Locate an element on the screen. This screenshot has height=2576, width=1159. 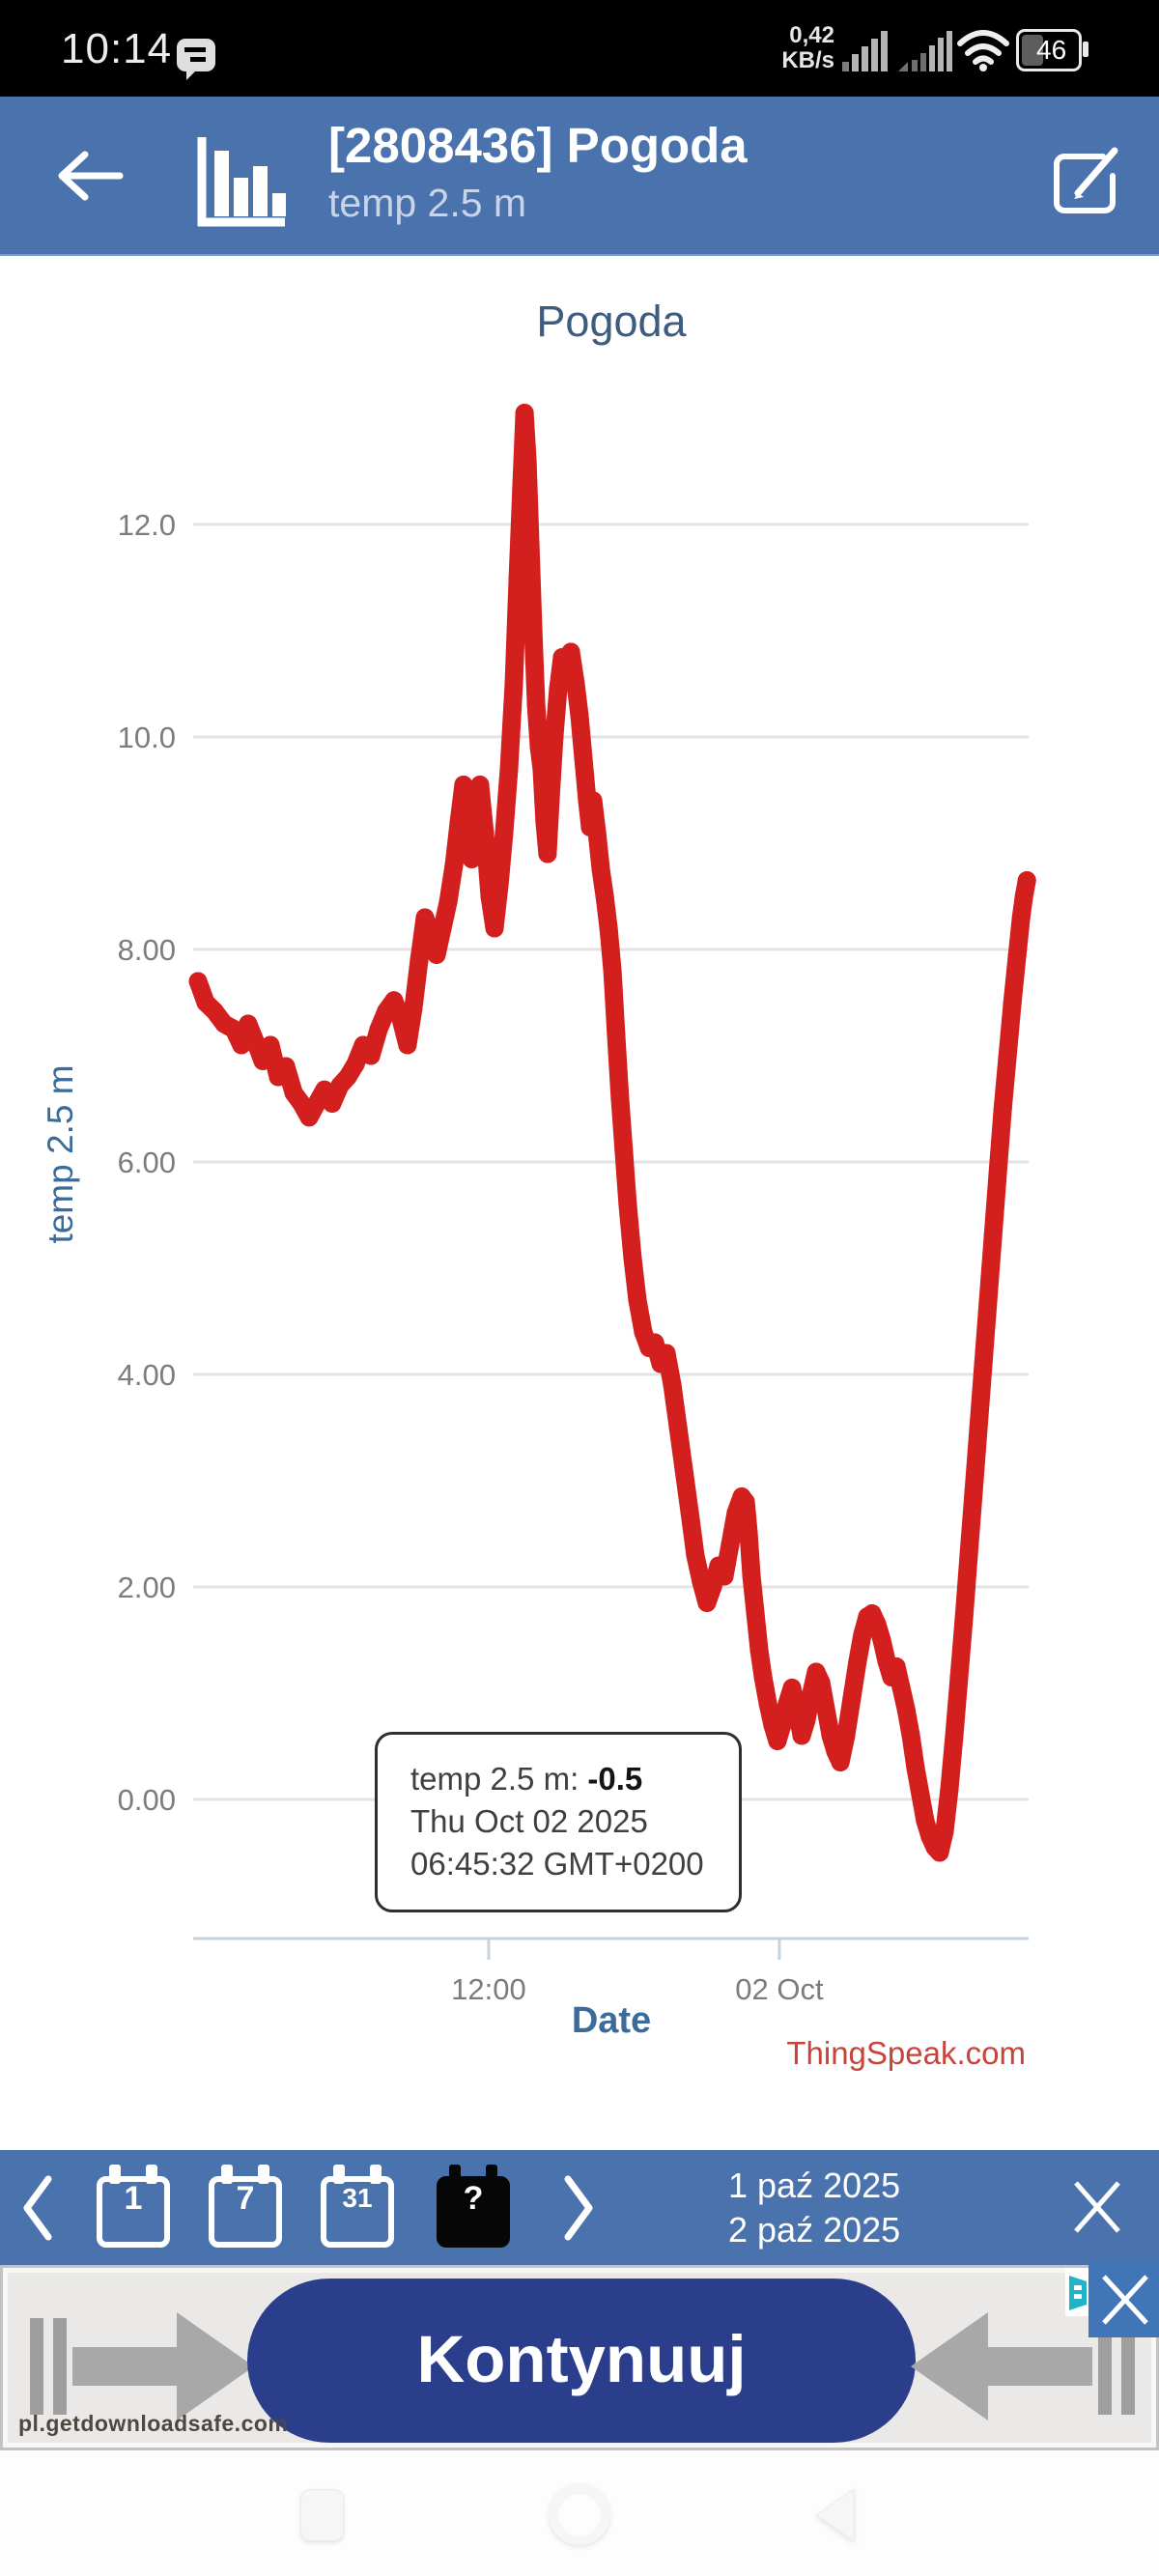
back-nav-button is located at coordinates (834, 2515).